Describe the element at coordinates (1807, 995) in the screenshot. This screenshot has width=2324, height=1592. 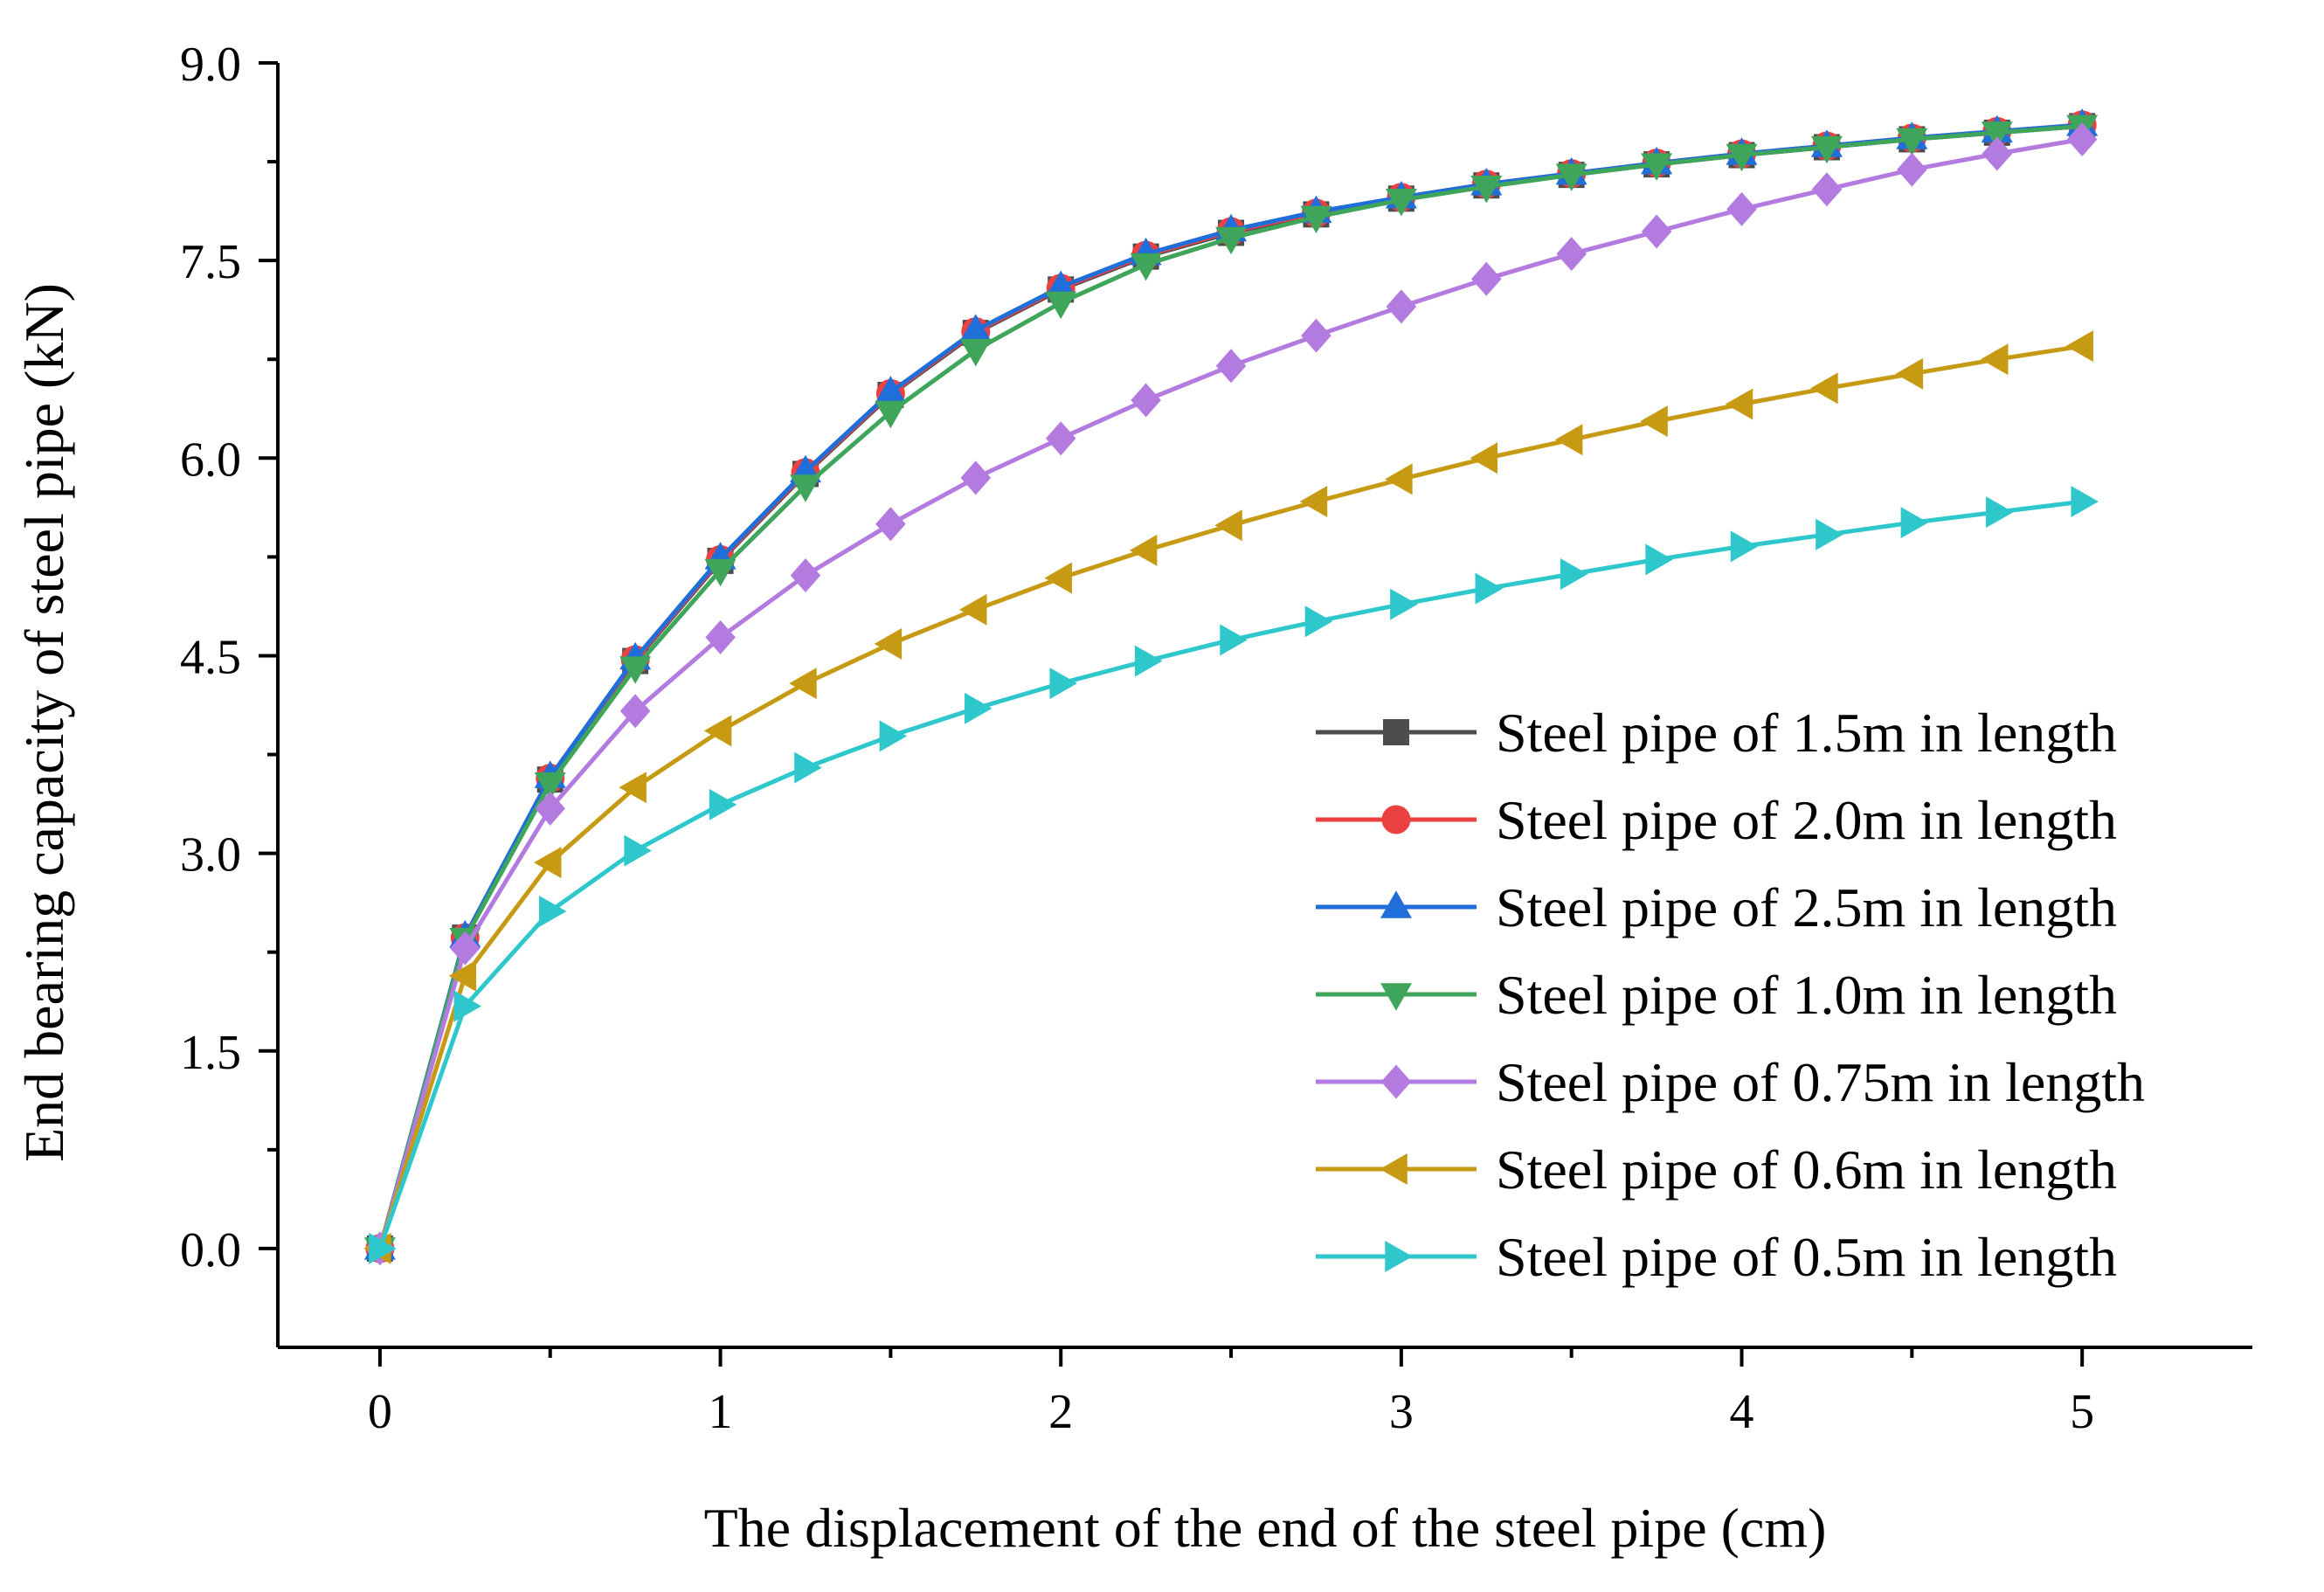
I see `legend-label: Steel pipe of 1.0m in length` at that location.